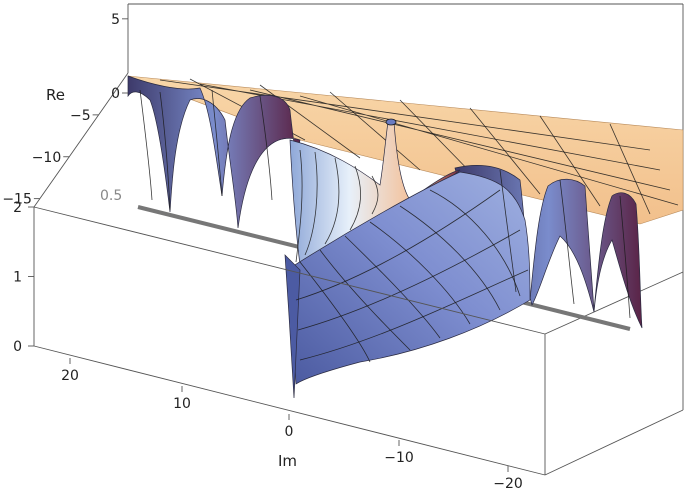 The height and width of the screenshot is (489, 685). I want to click on im-tick-4-label: −20, so click(508, 482).